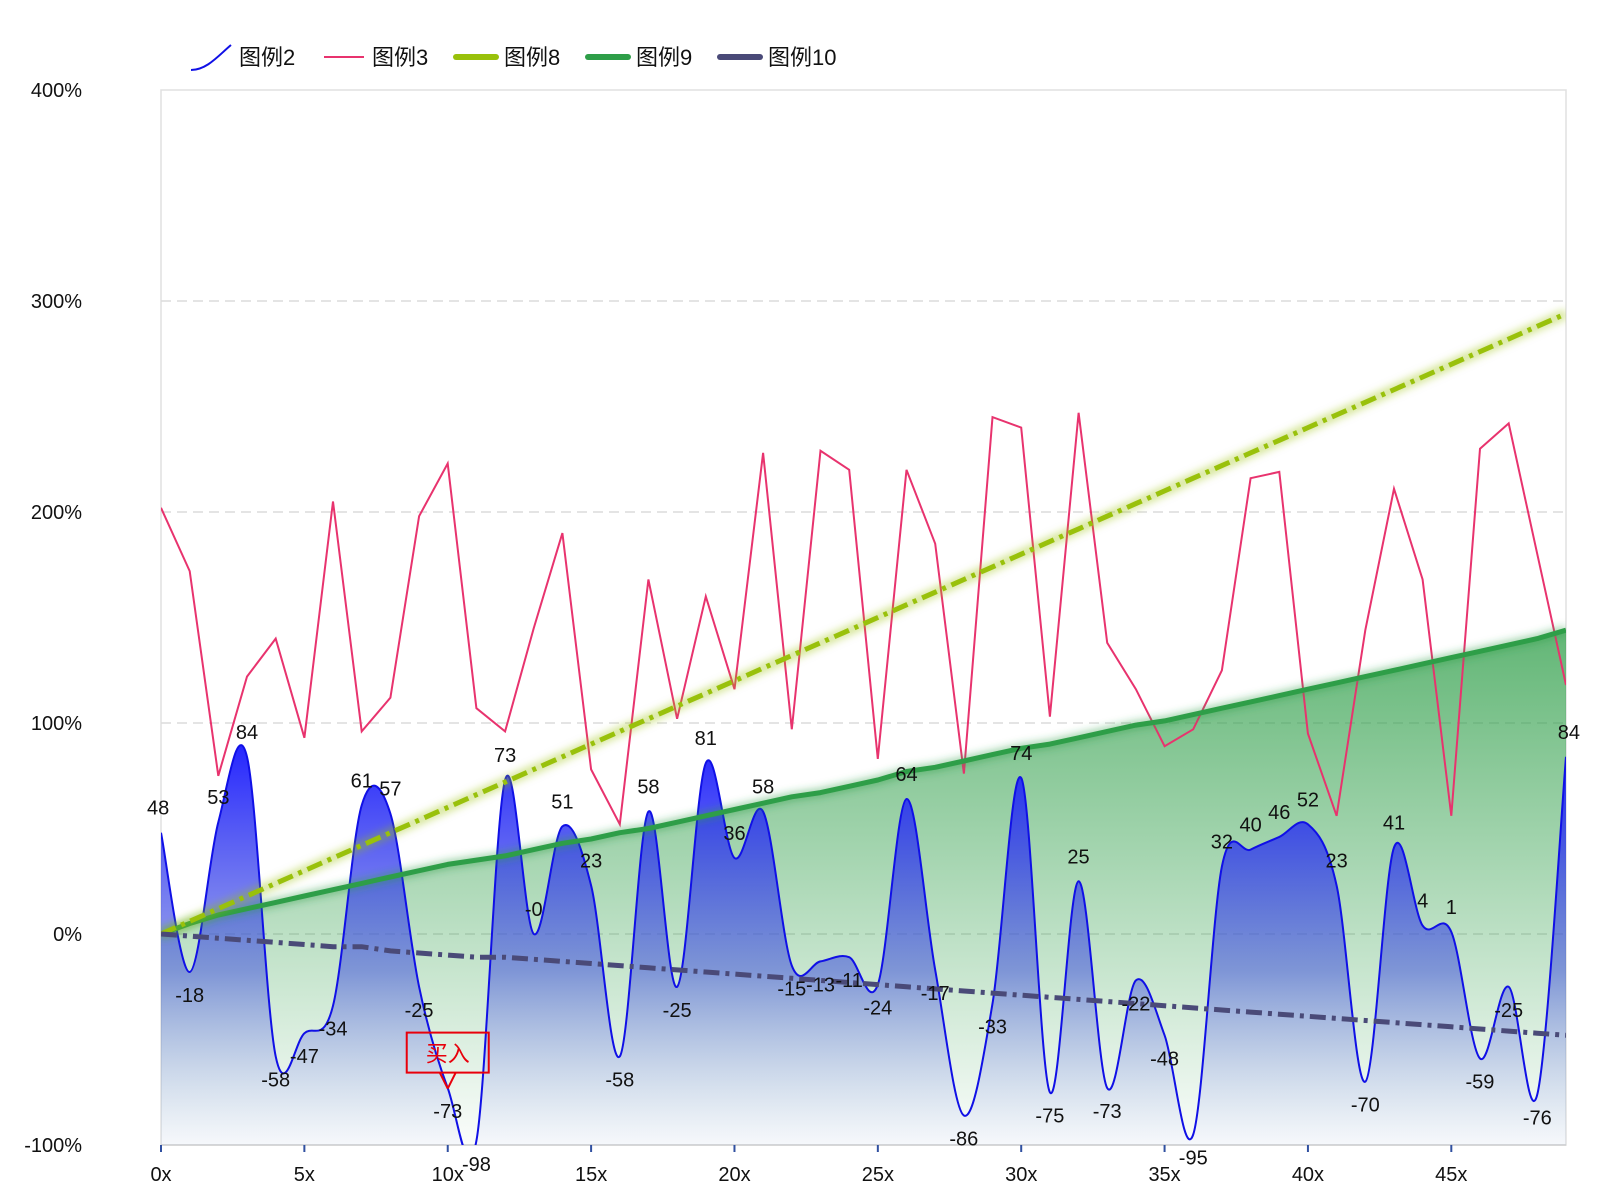 The image size is (1600, 1200). Describe the element at coordinates (1049, 1116) in the screenshot. I see `data-label: -75` at that location.